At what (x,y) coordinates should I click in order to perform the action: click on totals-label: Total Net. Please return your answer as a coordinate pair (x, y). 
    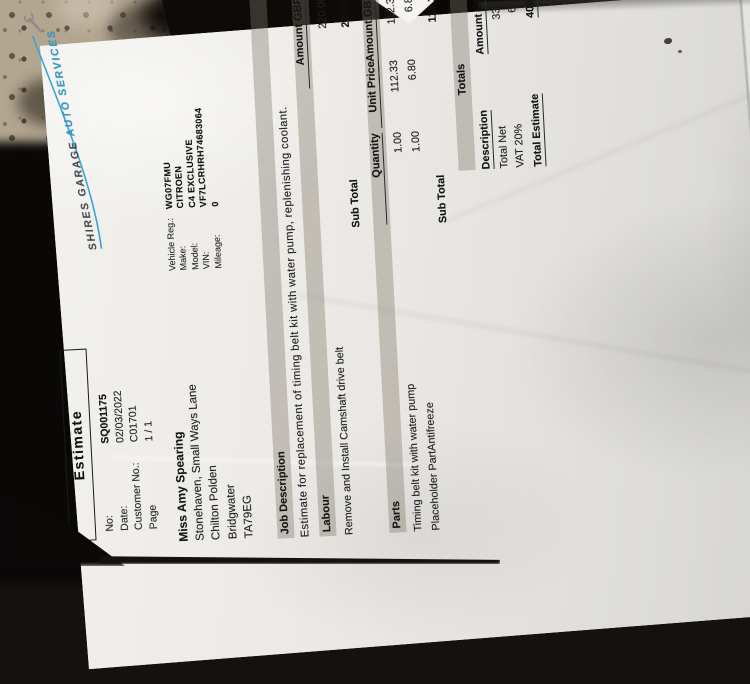
    Looking at the image, I should click on (503, 147).